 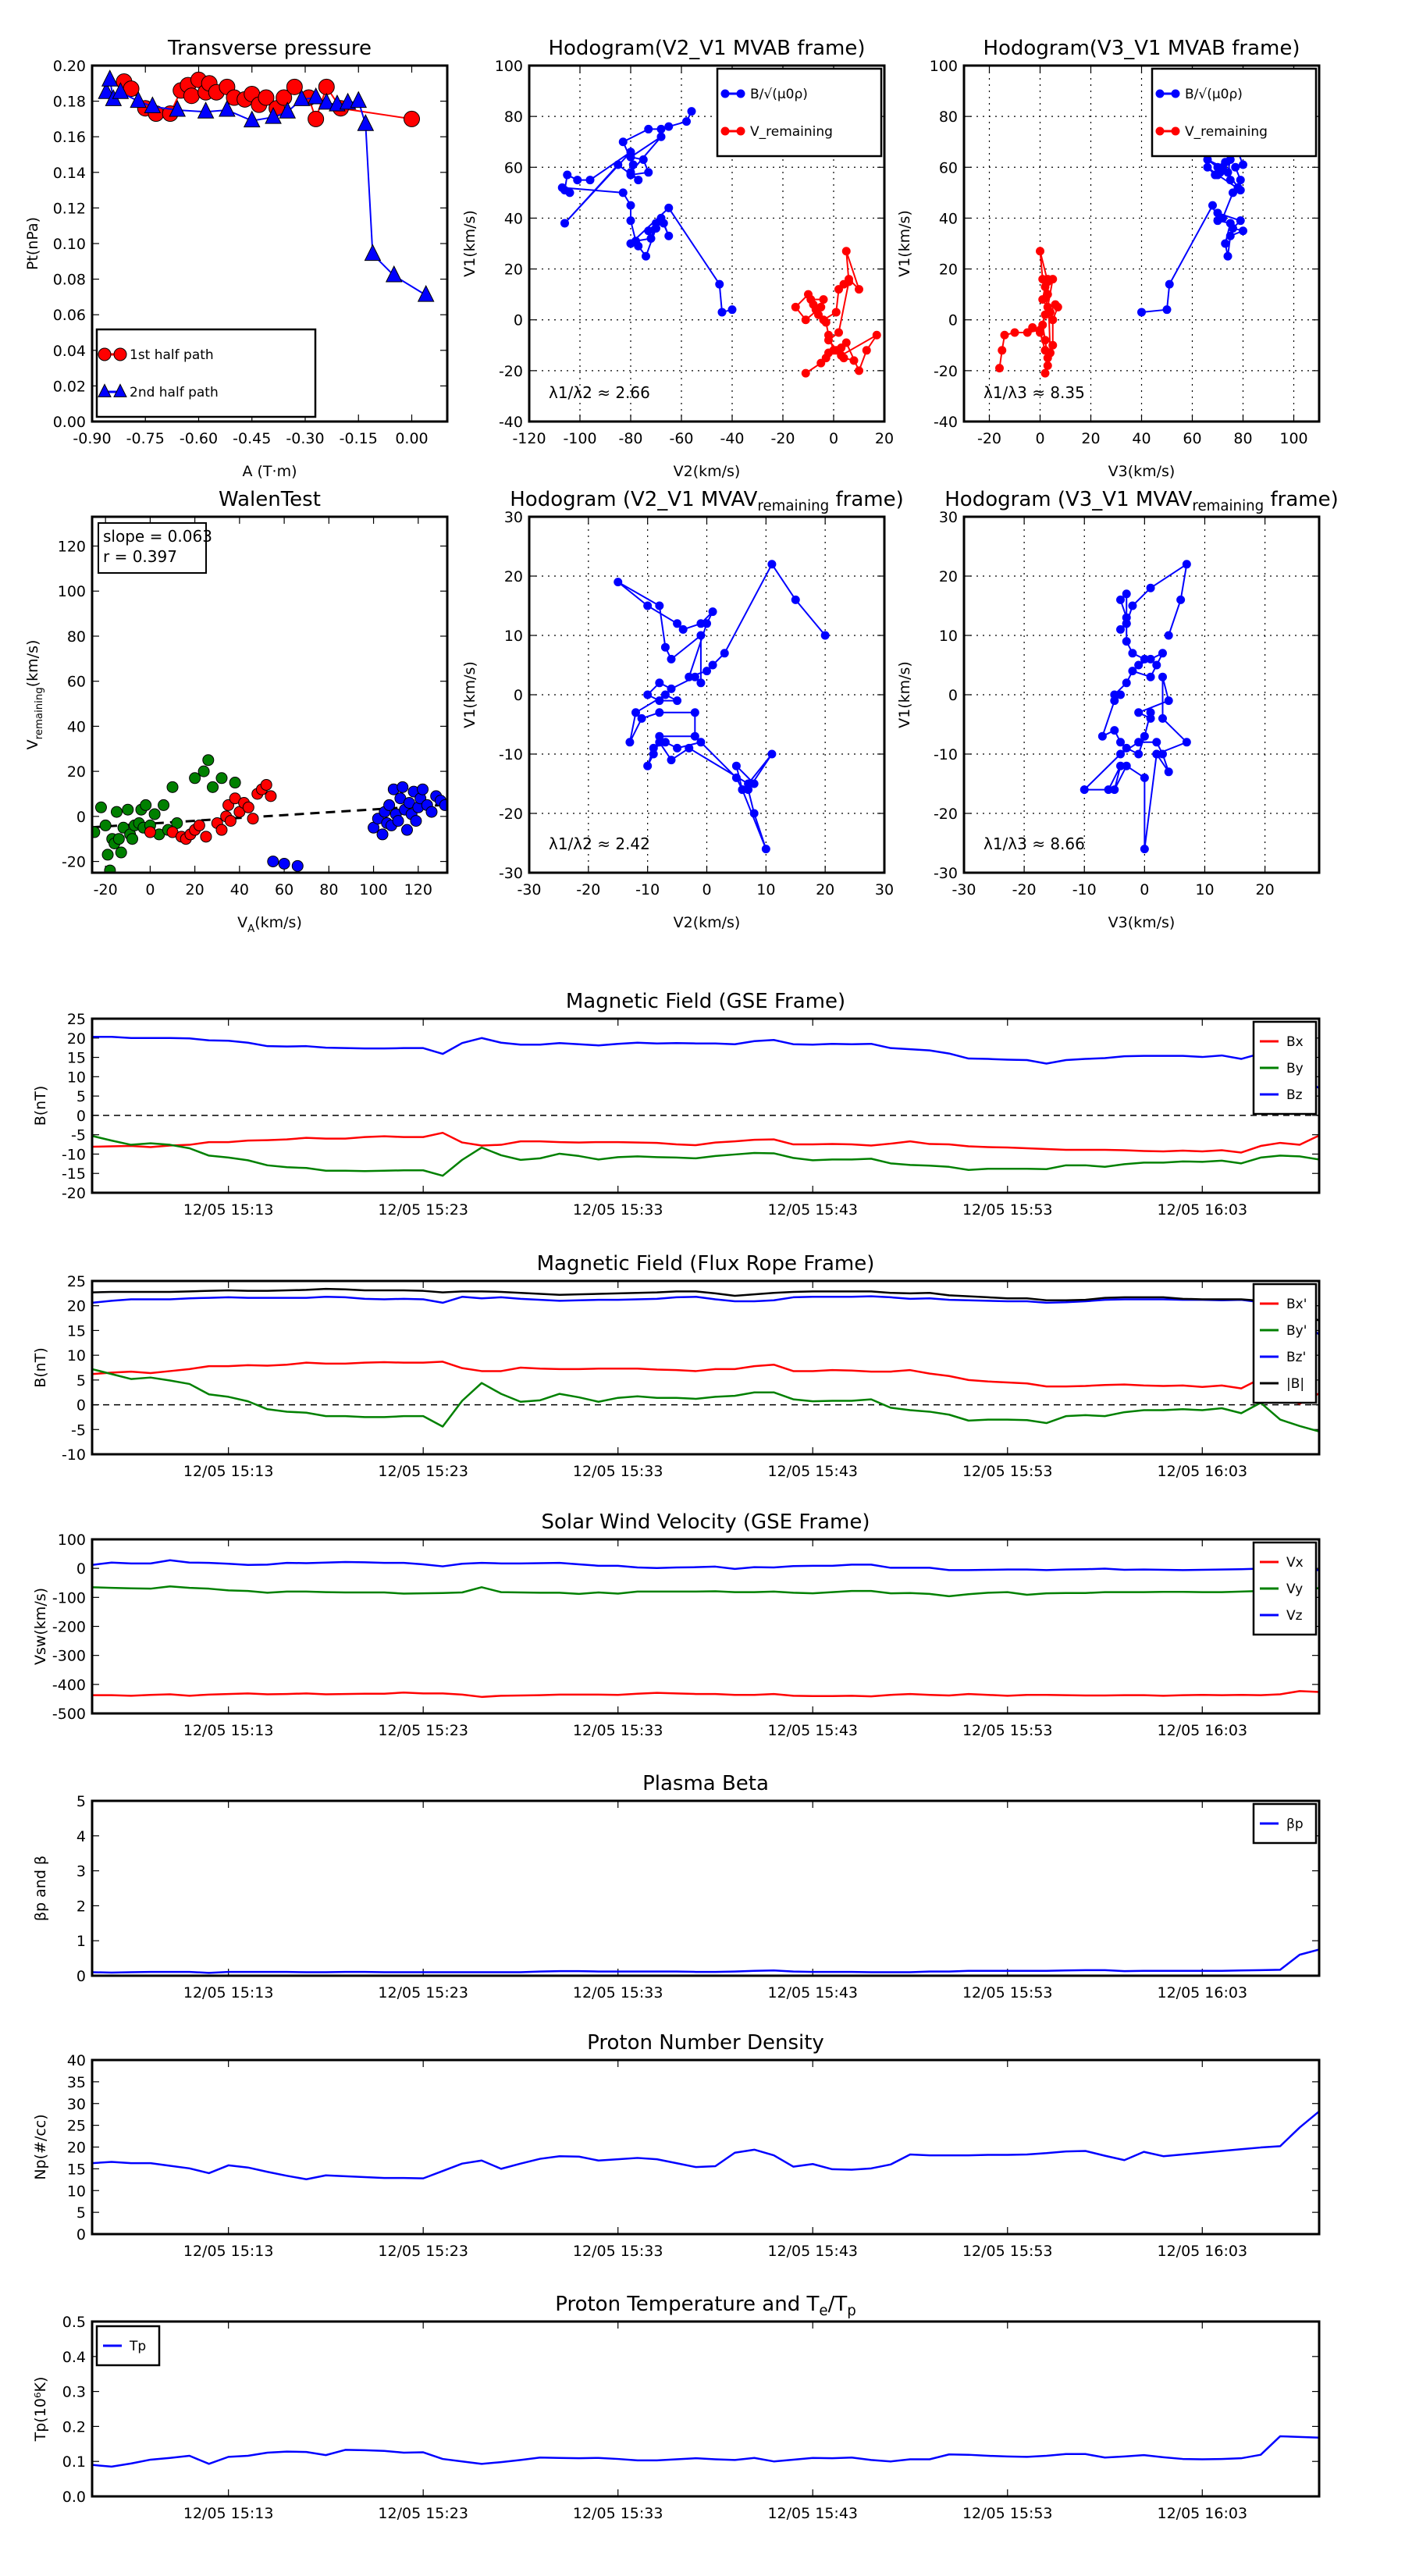 What do you see at coordinates (513, 270) in the screenshot?
I see `y-tick-label: 20` at bounding box center [513, 270].